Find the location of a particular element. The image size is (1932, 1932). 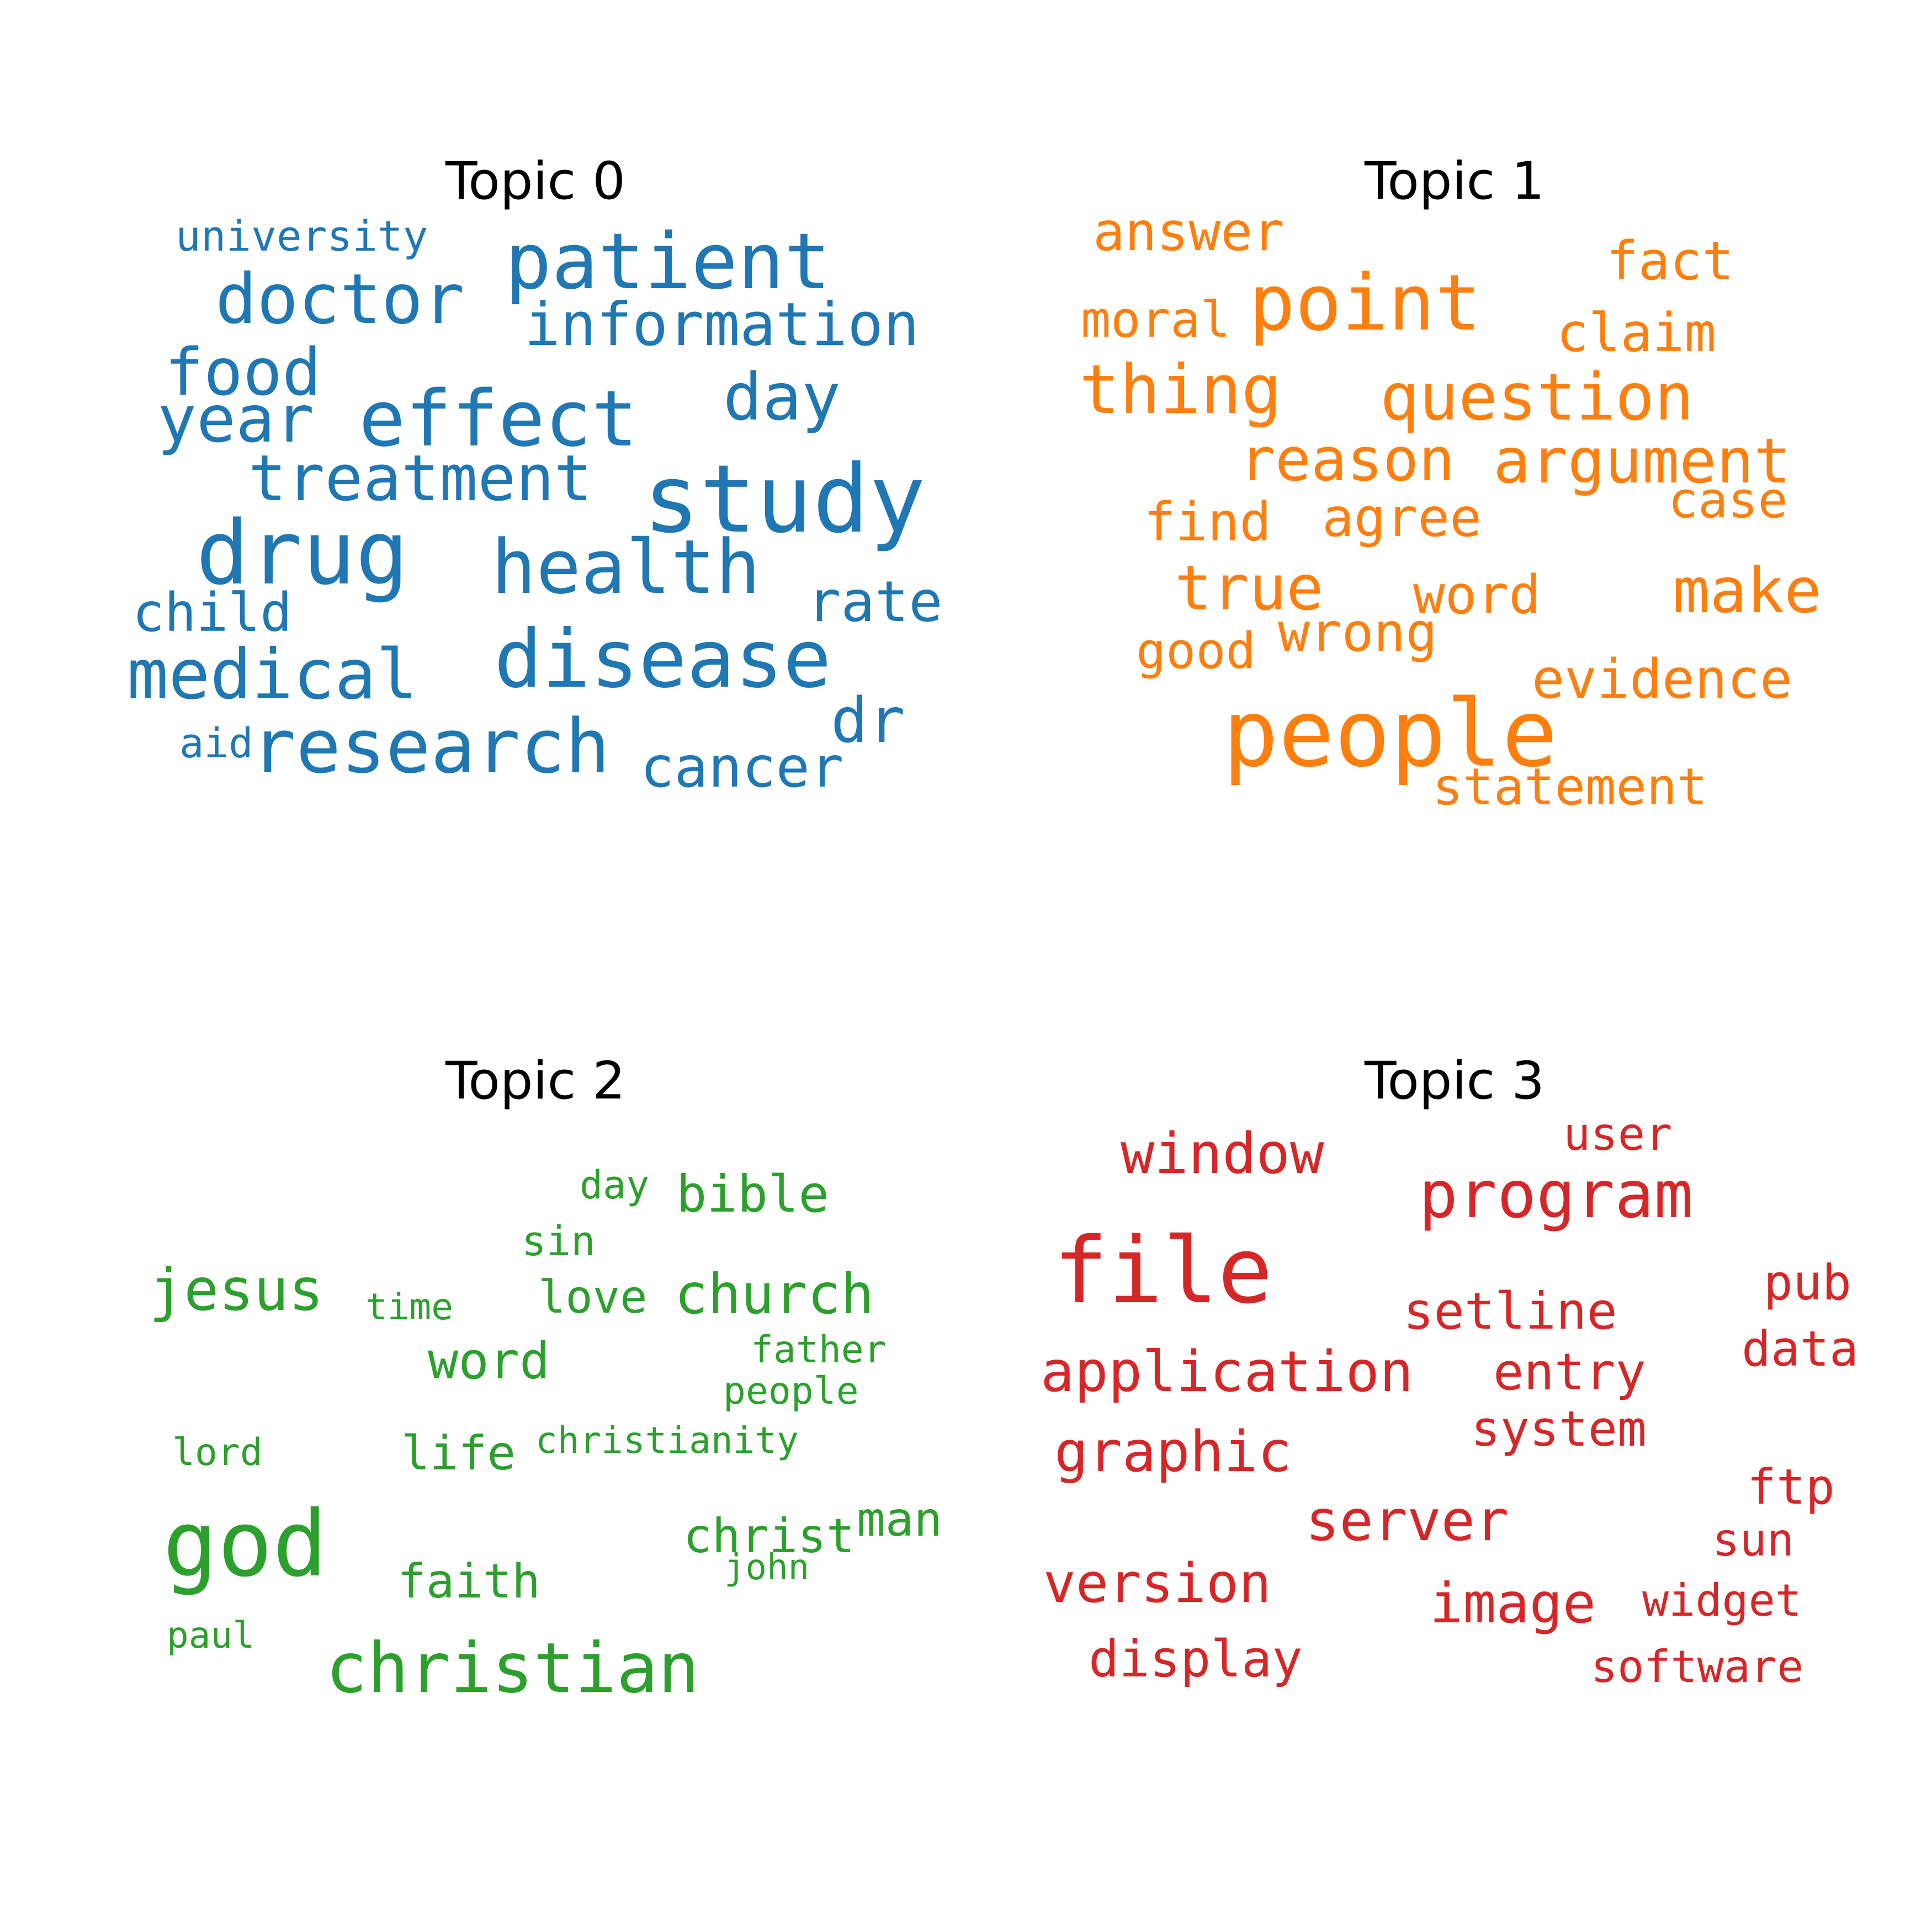

topic-3-word-ftp: ftp is located at coordinates (1791, 1486).